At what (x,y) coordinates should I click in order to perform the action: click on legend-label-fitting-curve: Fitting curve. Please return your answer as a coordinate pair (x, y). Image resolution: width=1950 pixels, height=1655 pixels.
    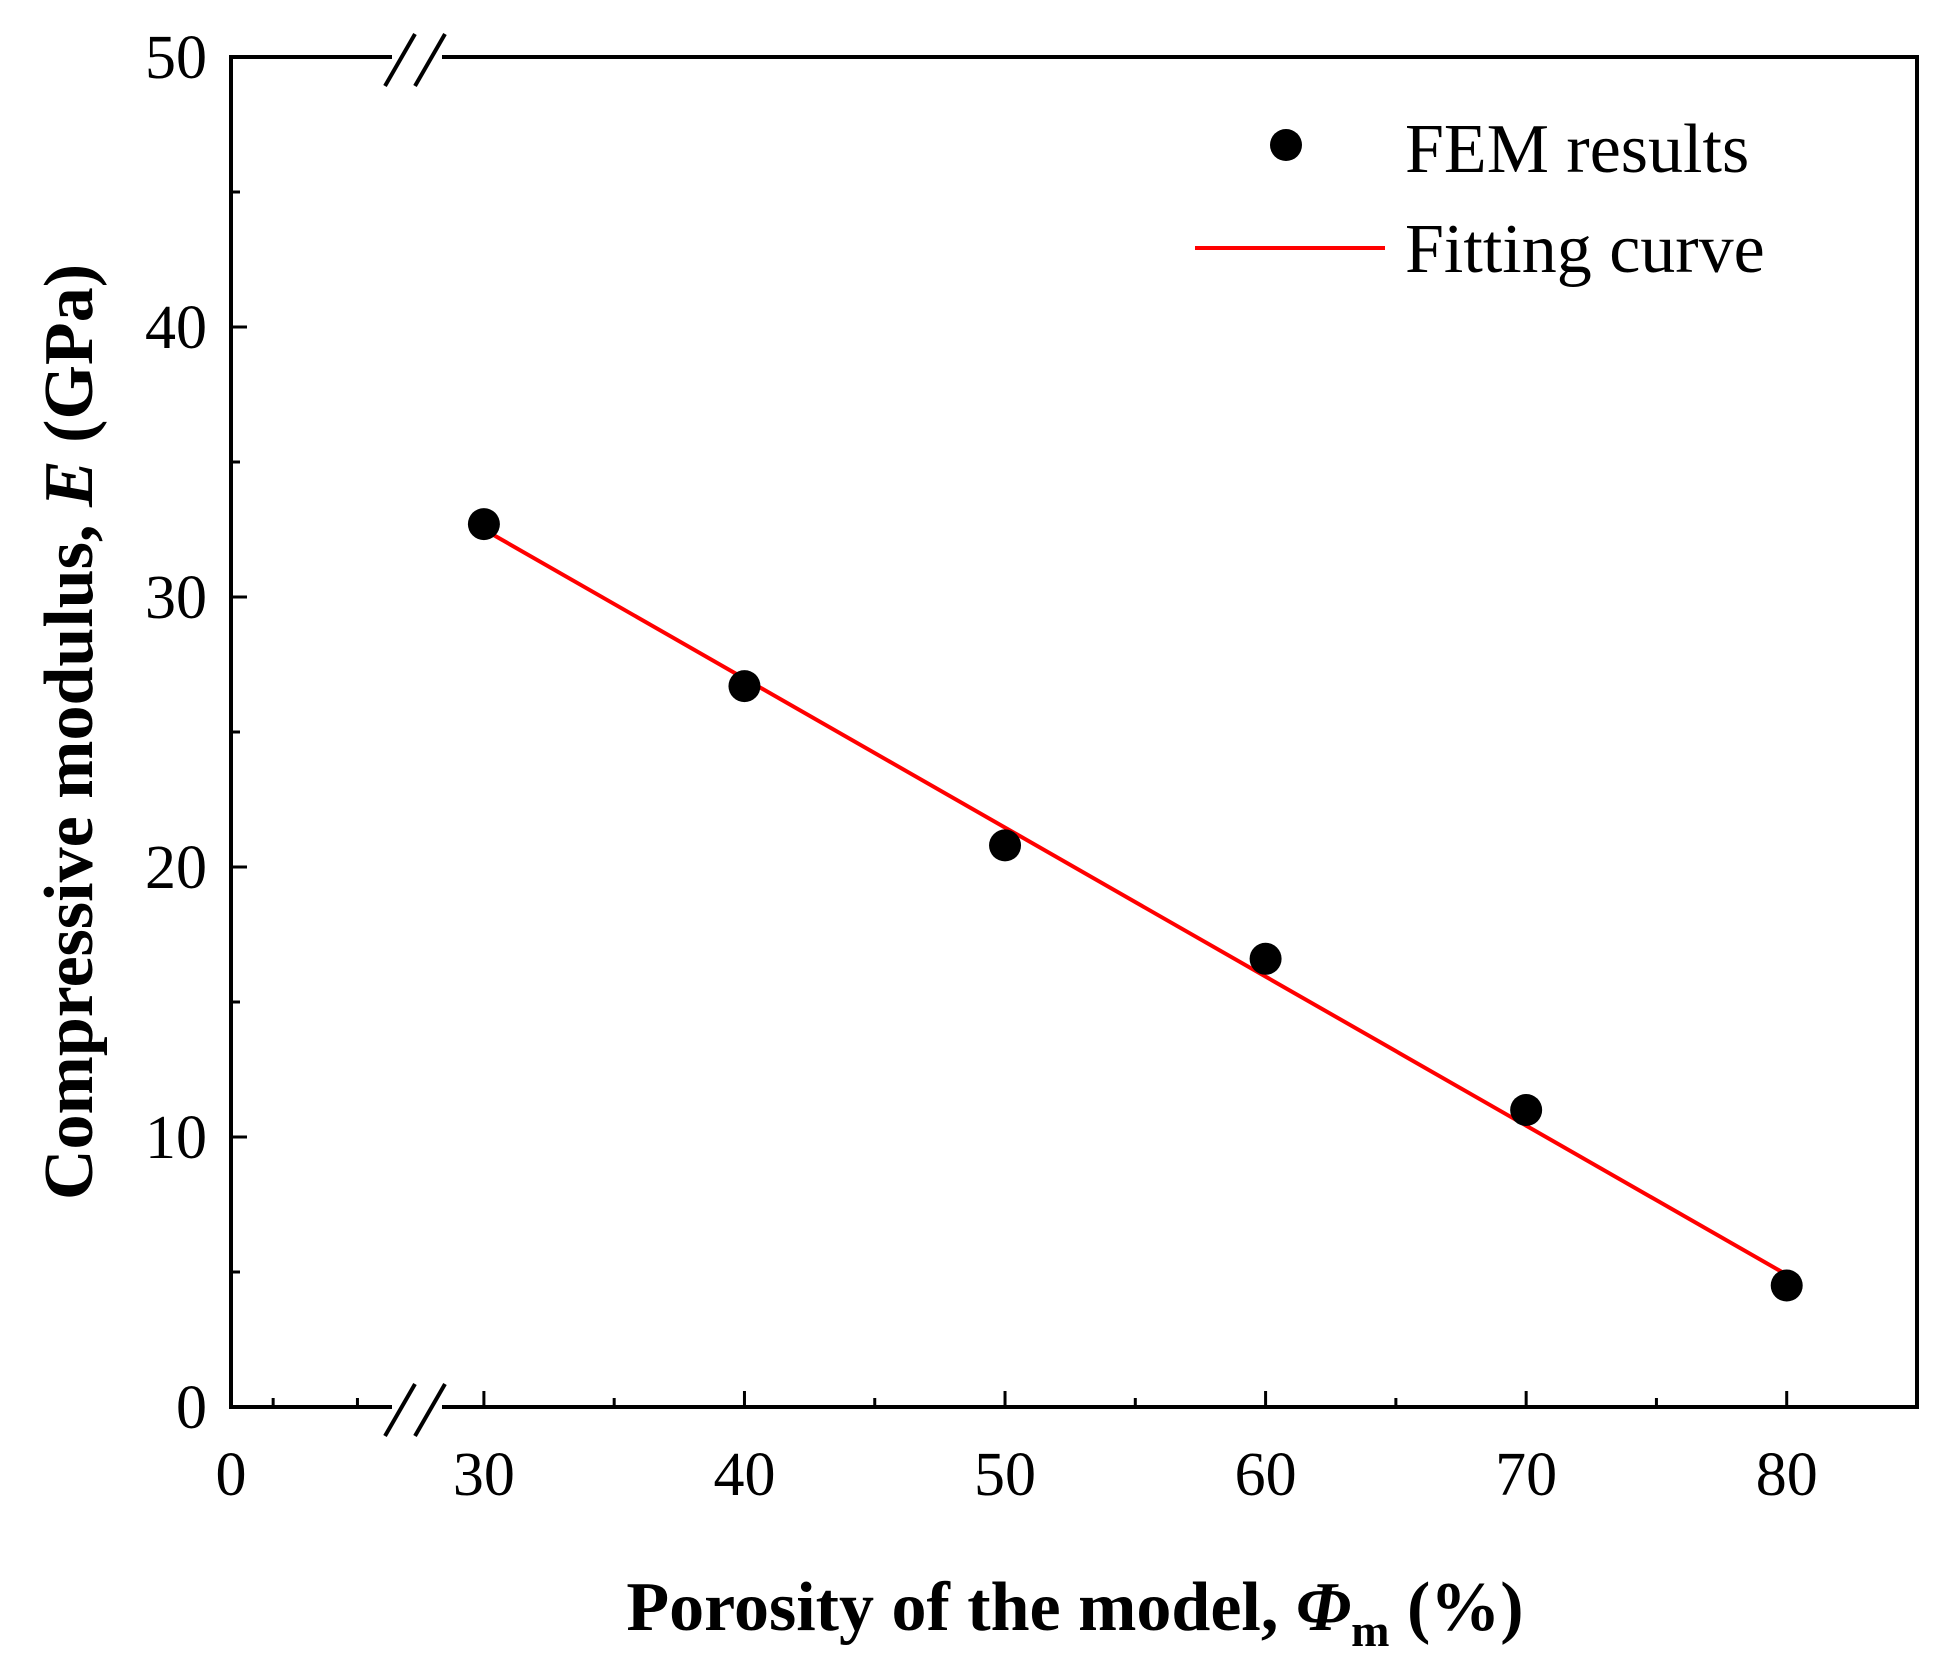
    Looking at the image, I should click on (1585, 249).